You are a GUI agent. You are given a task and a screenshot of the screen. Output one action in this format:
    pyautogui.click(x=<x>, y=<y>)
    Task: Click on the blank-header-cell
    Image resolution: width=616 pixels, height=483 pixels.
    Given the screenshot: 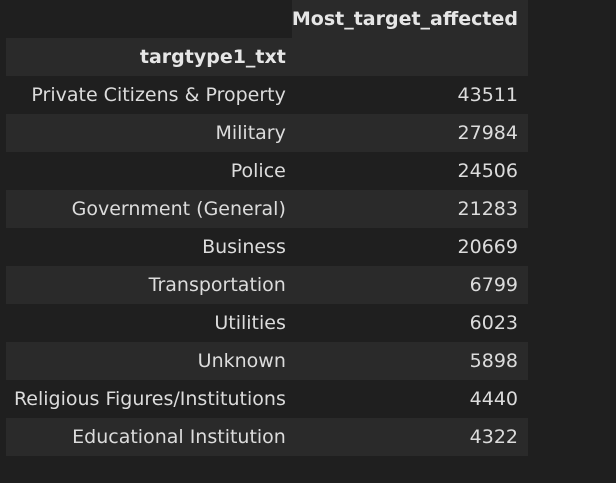 What is the action you would take?
    pyautogui.click(x=149, y=19)
    